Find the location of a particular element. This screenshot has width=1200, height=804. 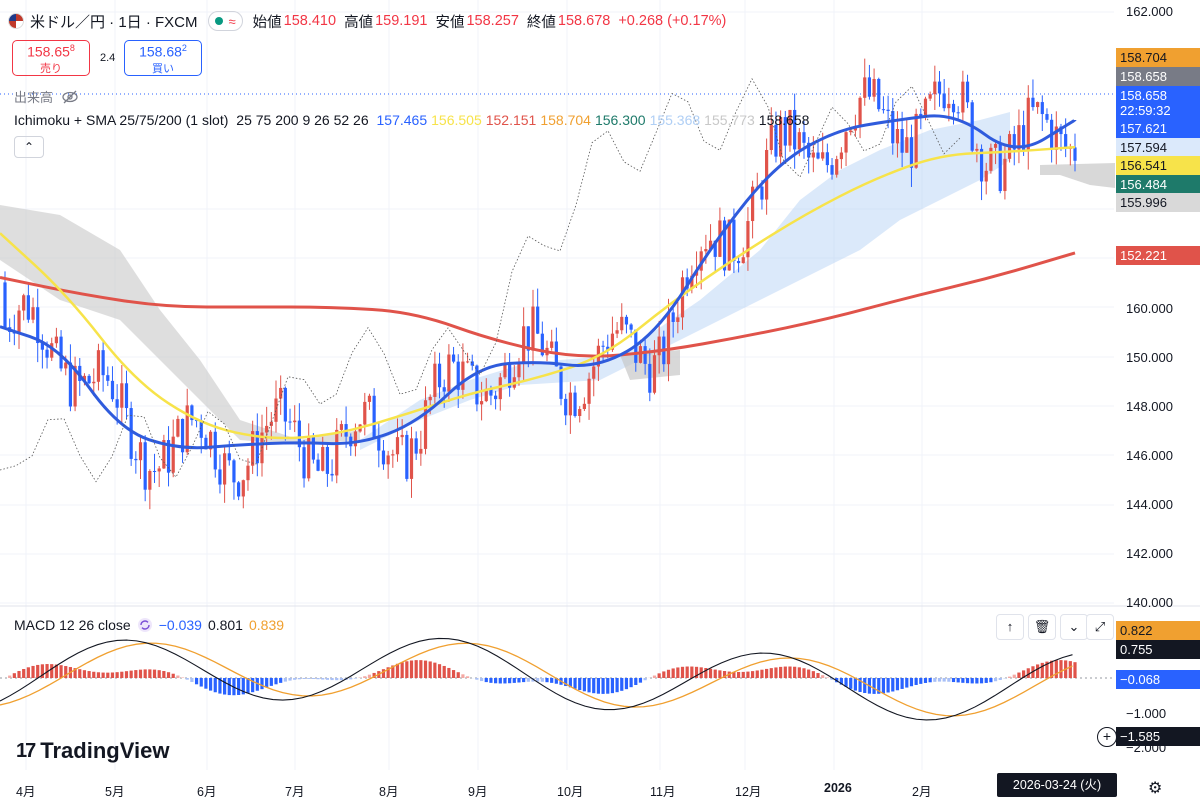

price-axis-label: 142.000 is located at coordinates (1149, 553).